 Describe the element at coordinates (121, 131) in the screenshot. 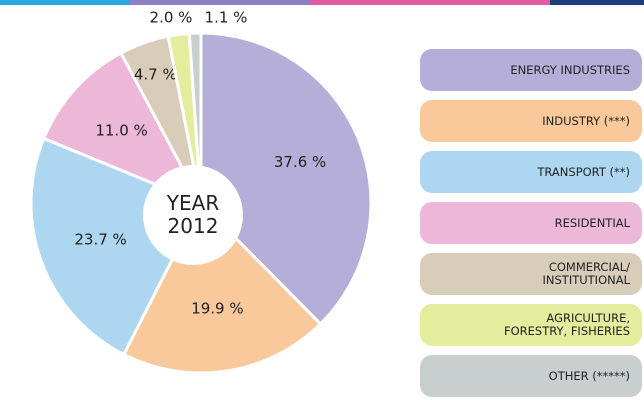

I see `slice-label: 11.0 %` at that location.